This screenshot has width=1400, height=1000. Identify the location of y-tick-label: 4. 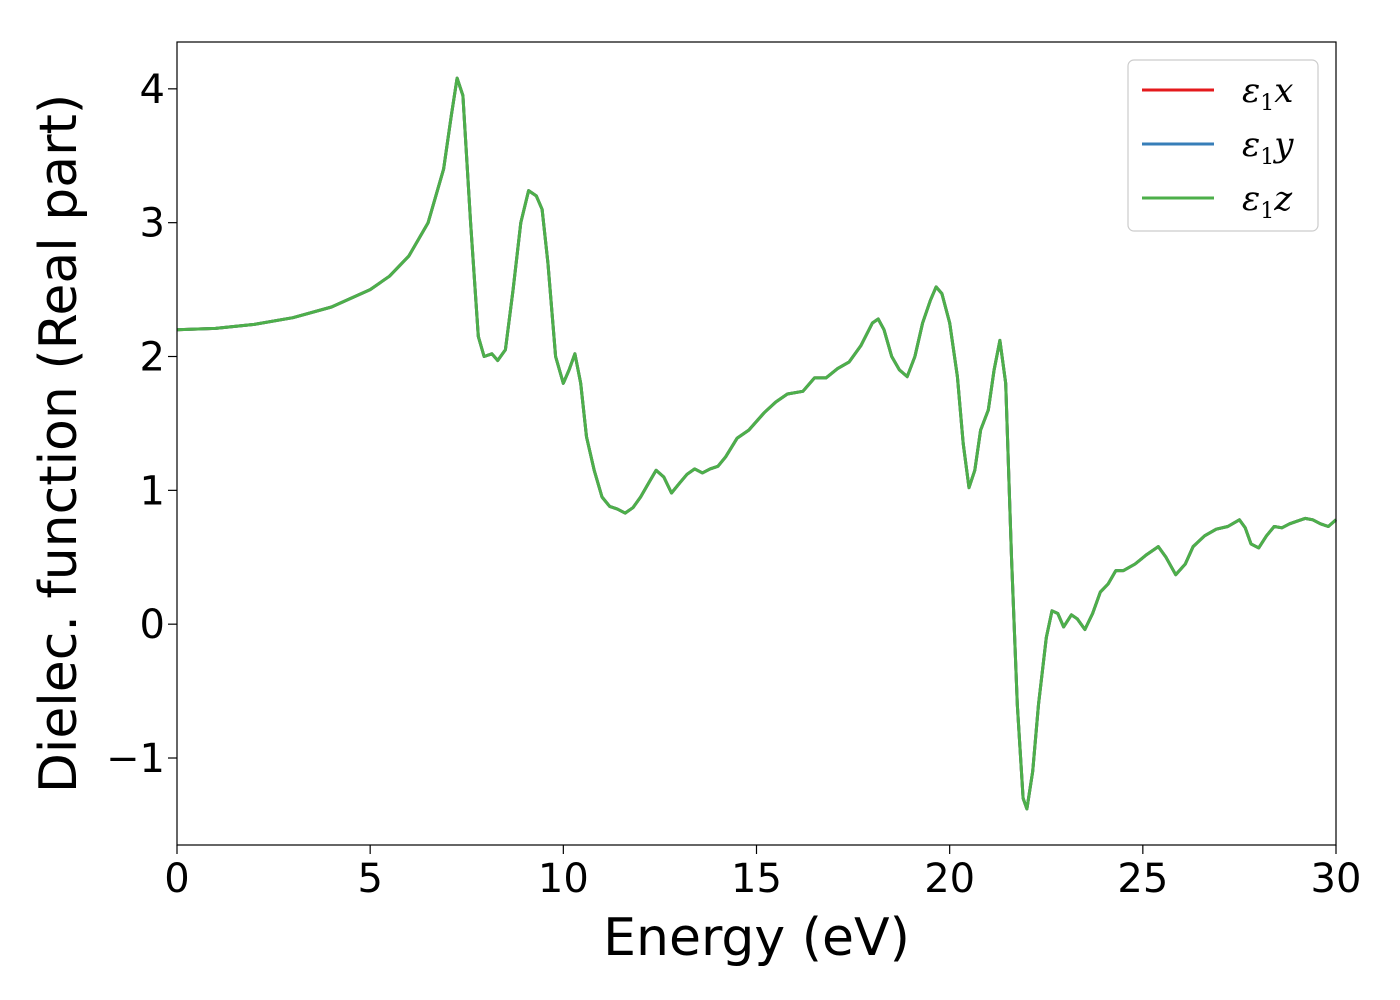
(152, 90).